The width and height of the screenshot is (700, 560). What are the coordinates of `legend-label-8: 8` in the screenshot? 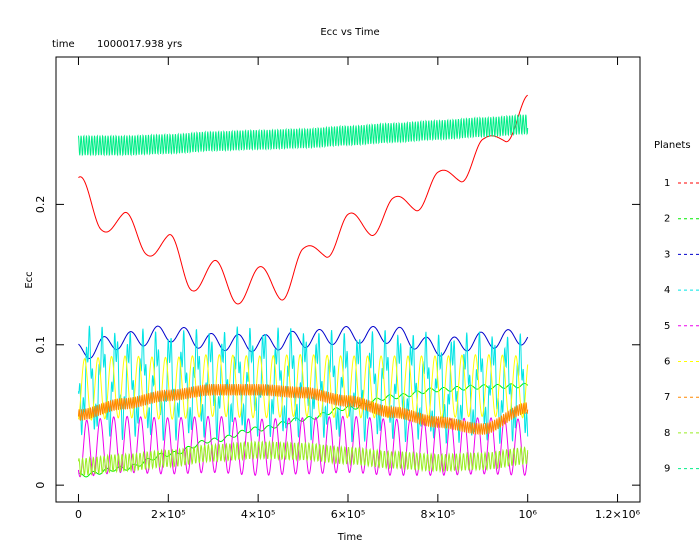 It's located at (667, 433).